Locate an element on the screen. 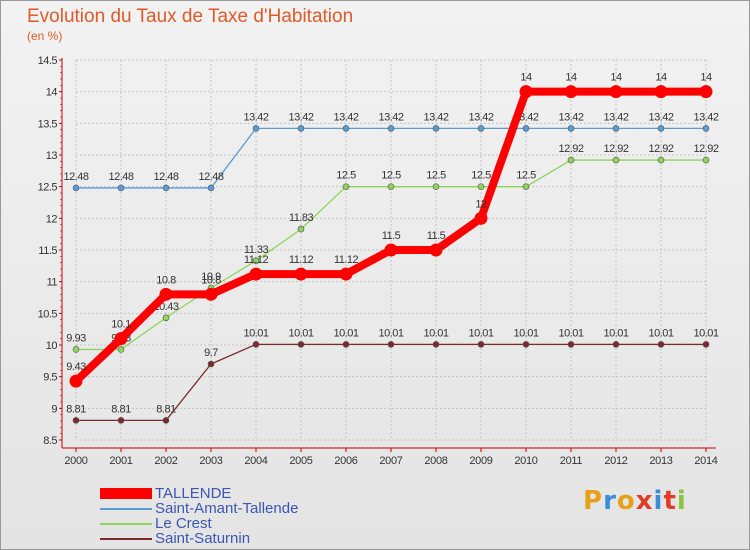 The width and height of the screenshot is (750, 550). legend-swatch-saint-amant-tallende is located at coordinates (126, 509).